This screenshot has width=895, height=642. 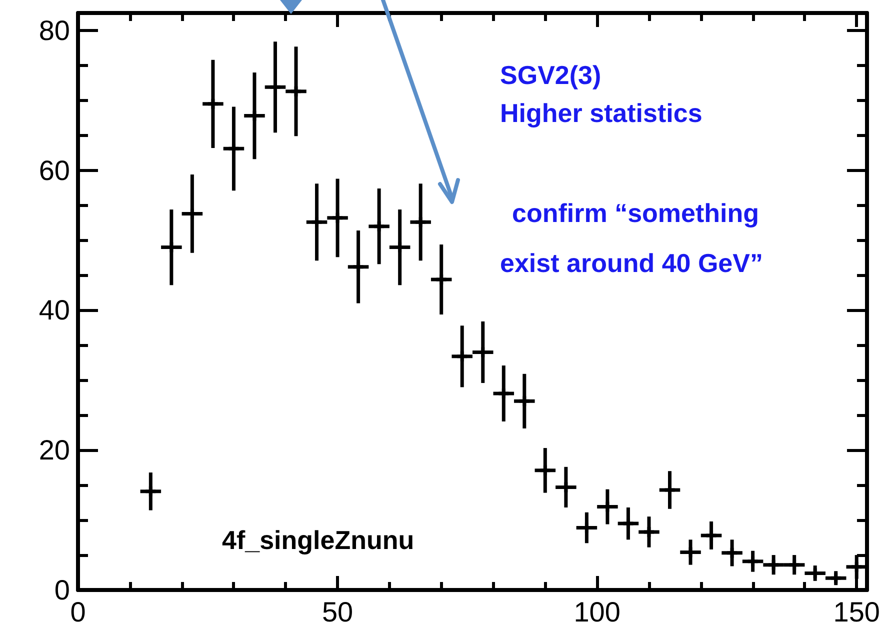 I want to click on annotation: SGV2(3), so click(x=551, y=75).